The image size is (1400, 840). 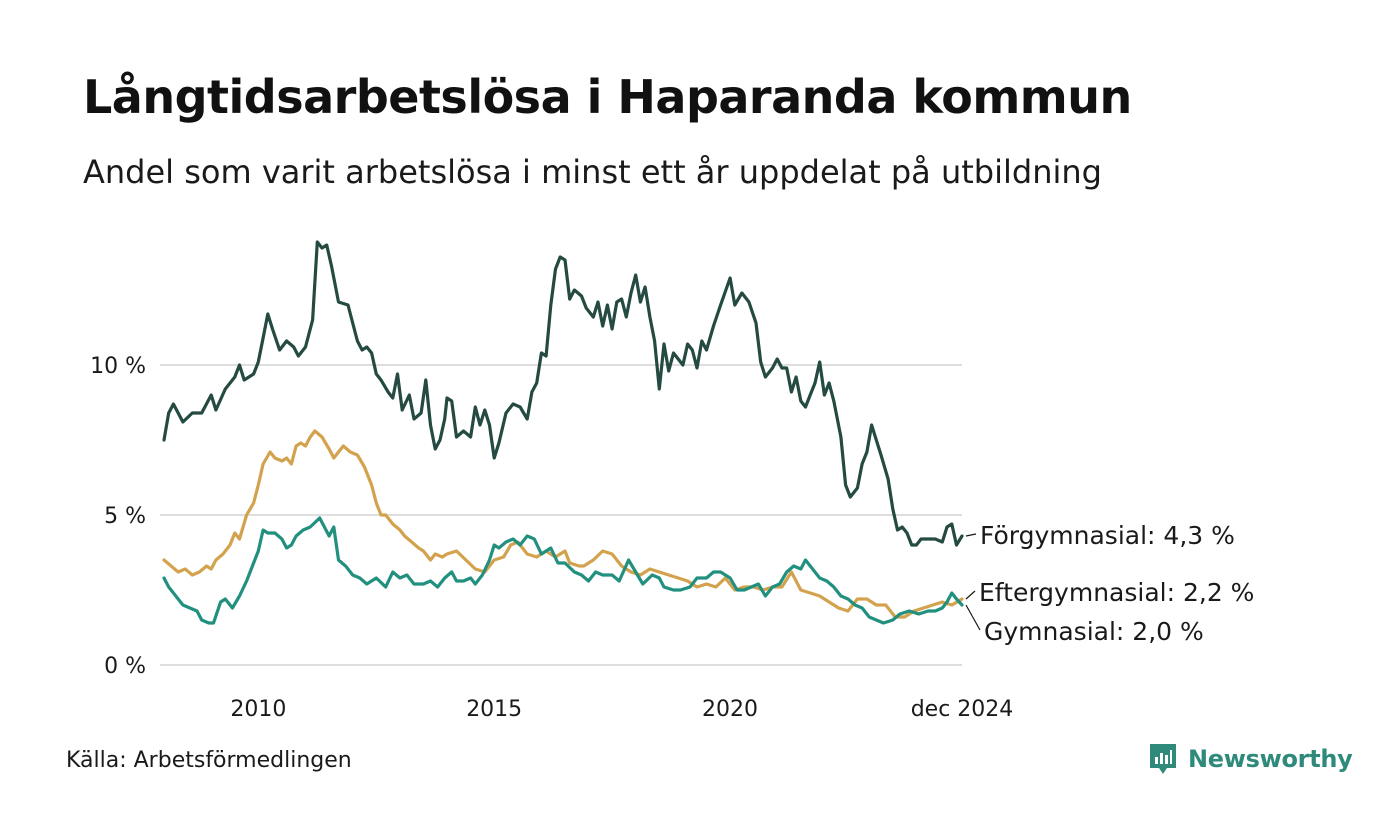 I want to click on brand-logo: Newsworthy, so click(x=1250, y=759).